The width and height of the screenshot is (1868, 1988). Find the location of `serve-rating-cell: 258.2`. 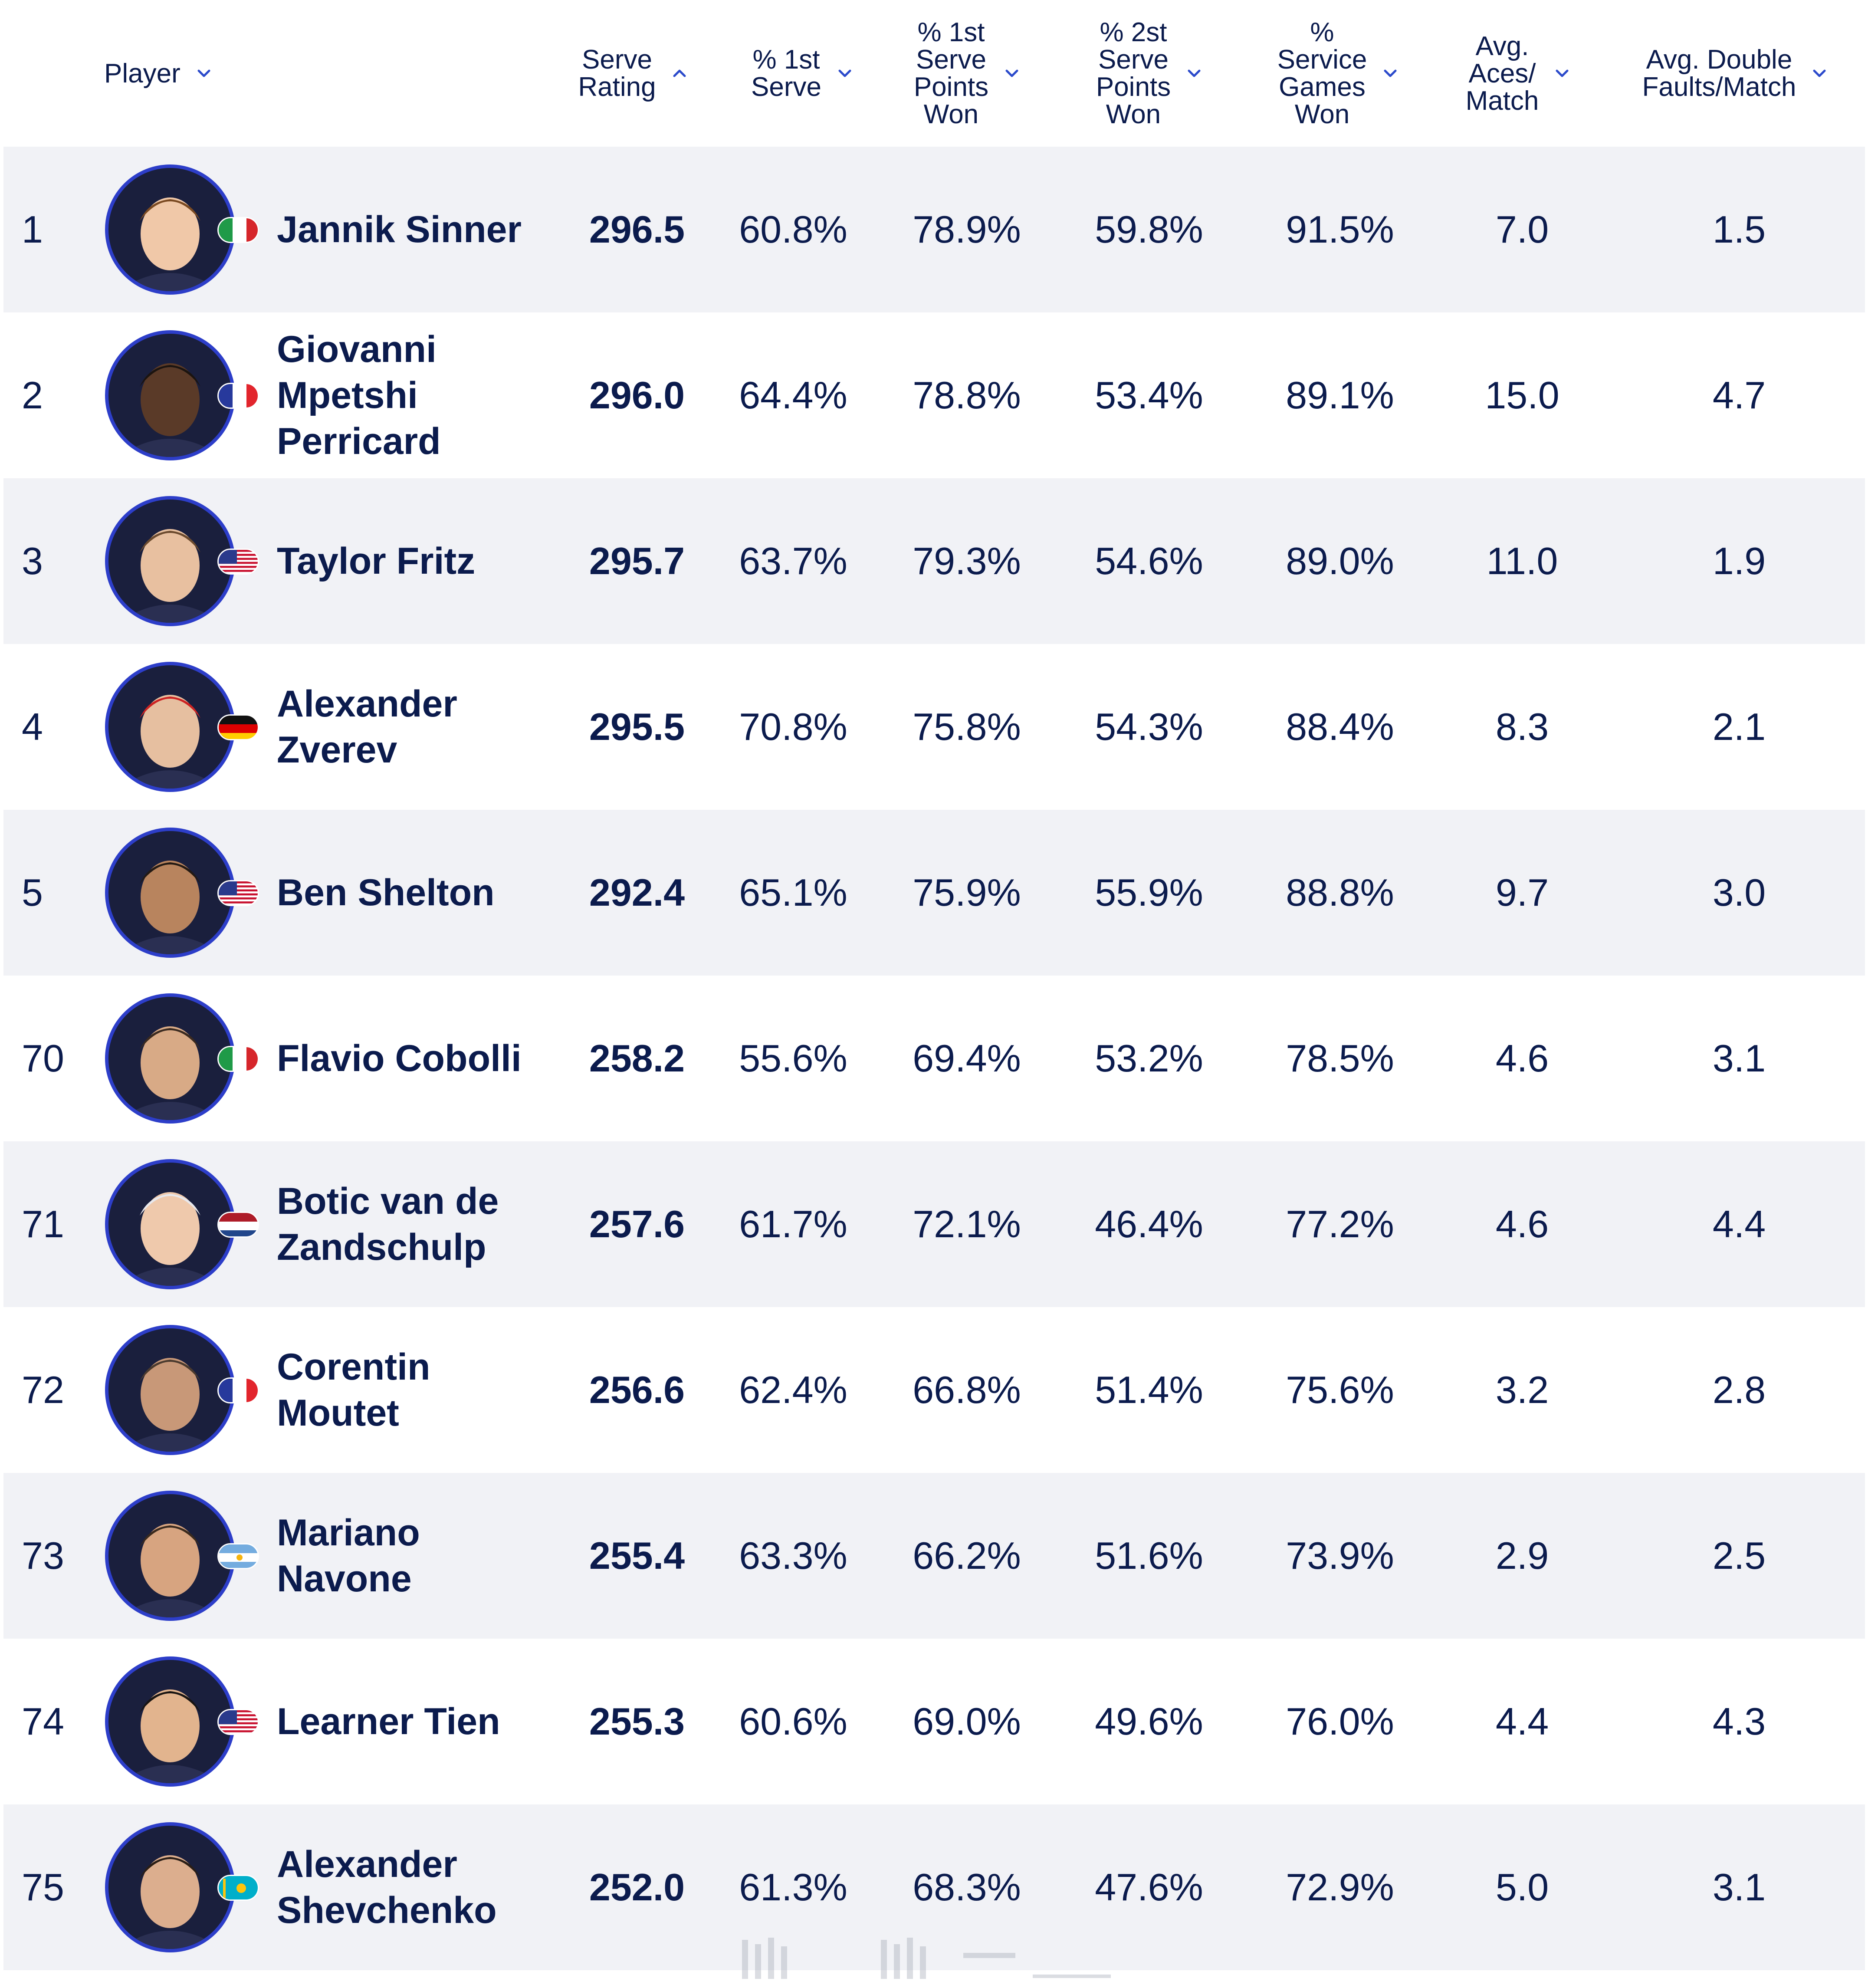

serve-rating-cell: 258.2 is located at coordinates (637, 1058).